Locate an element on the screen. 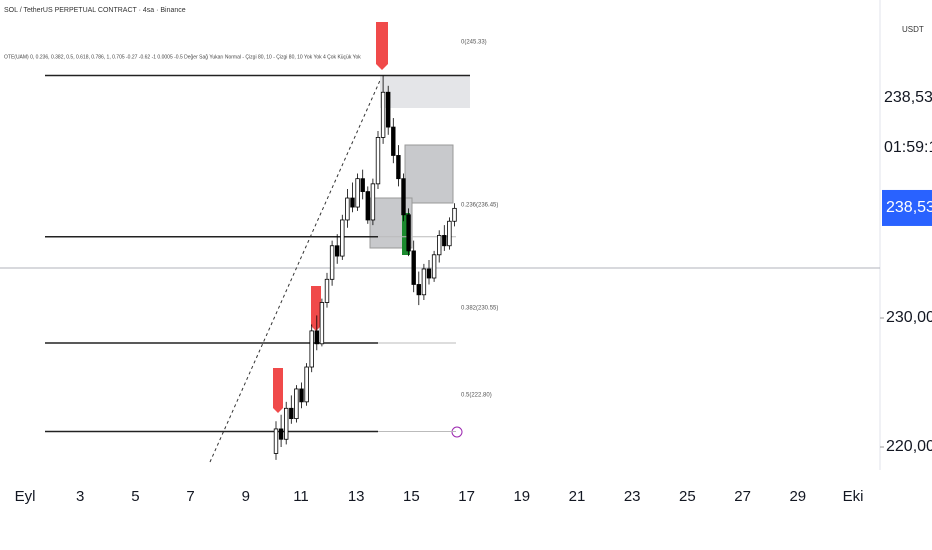 Image resolution: width=932 pixels, height=550 pixels. countdown: 01:59:18 is located at coordinates (908, 147).